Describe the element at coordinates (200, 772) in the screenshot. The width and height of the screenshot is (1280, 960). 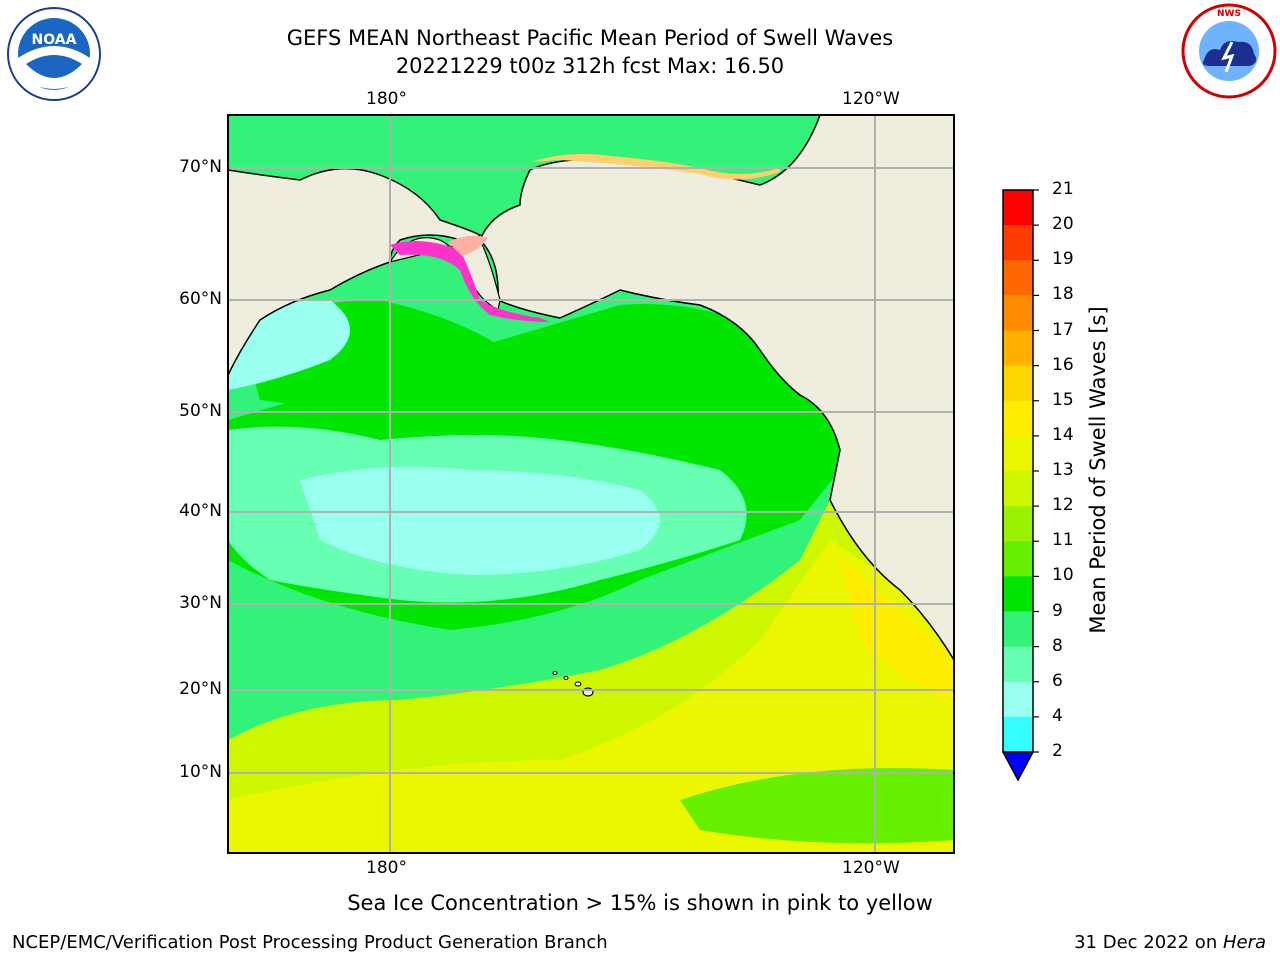
I see `lat-label-10n: 10°N` at that location.